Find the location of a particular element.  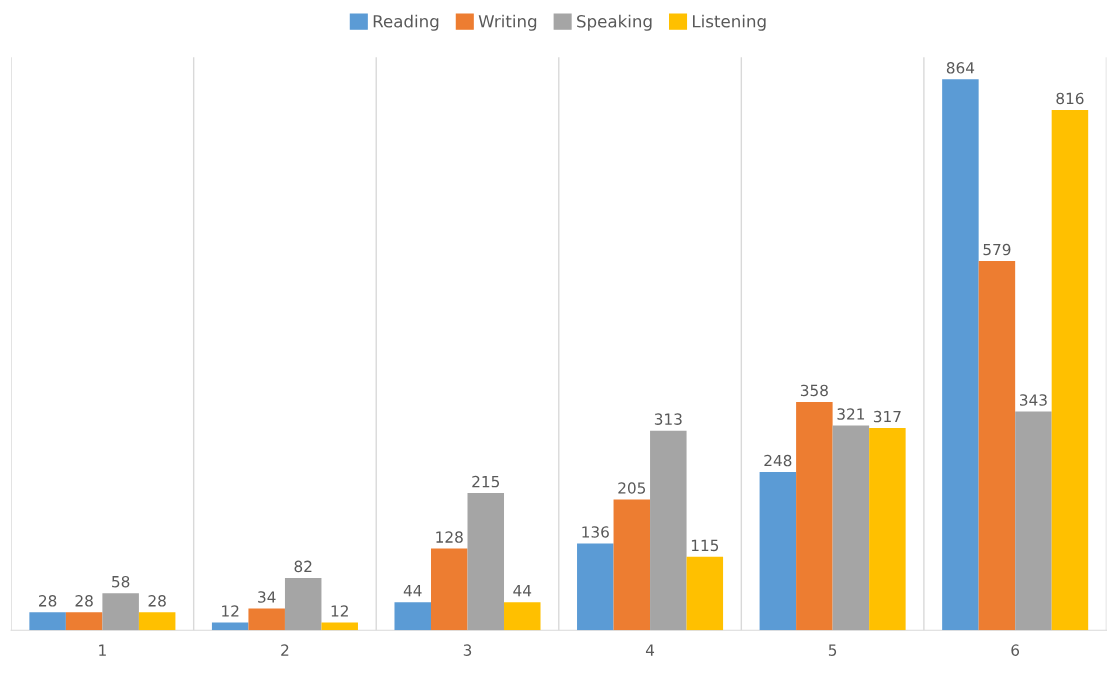

data-label: 248 is located at coordinates (778, 460).